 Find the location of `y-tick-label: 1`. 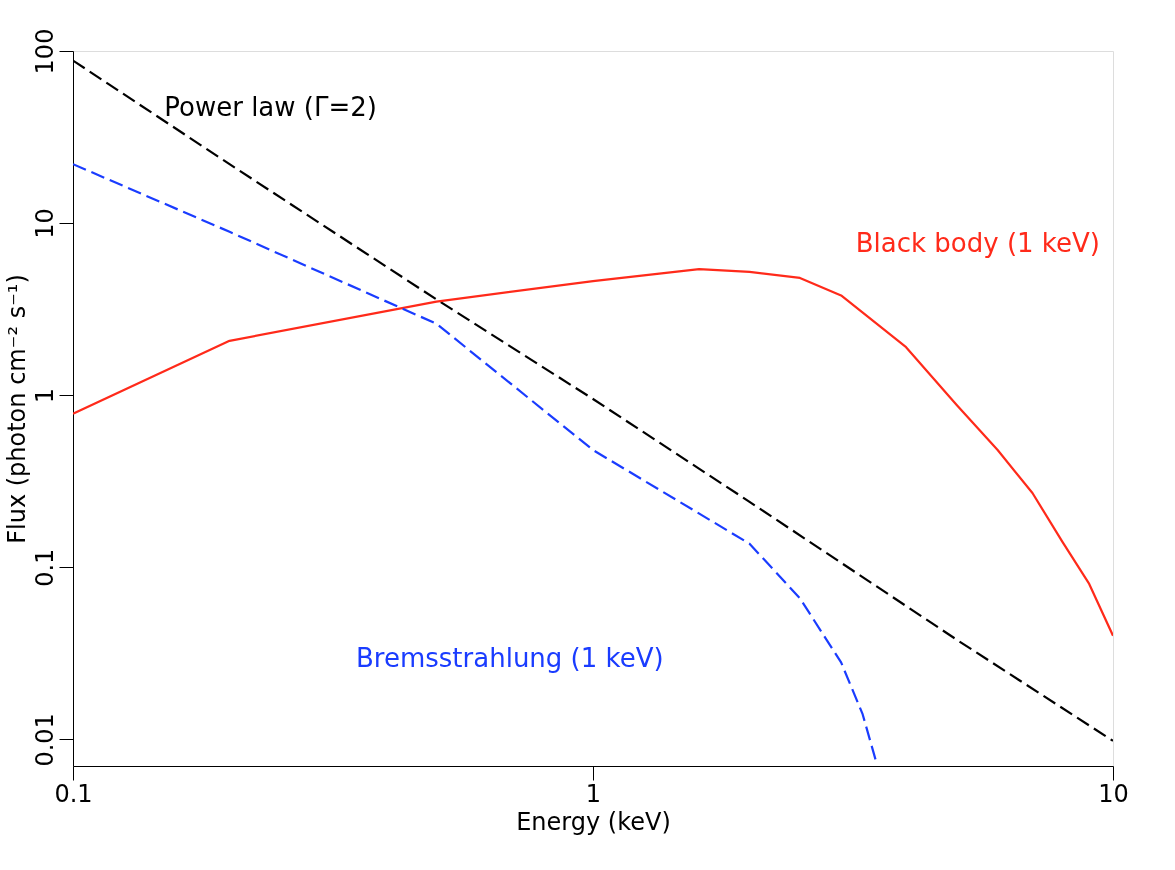

y-tick-label: 1 is located at coordinates (44, 396).